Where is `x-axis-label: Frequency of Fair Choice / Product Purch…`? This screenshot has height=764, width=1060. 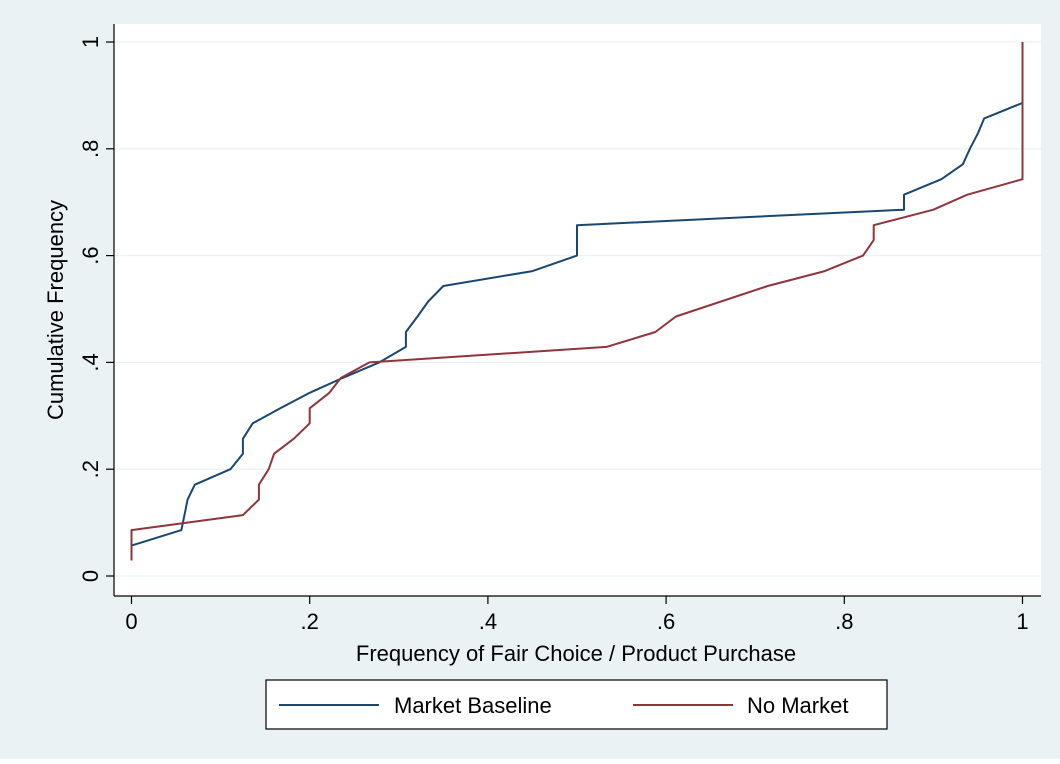
x-axis-label: Frequency of Fair Choice / Product Purch… is located at coordinates (576, 653).